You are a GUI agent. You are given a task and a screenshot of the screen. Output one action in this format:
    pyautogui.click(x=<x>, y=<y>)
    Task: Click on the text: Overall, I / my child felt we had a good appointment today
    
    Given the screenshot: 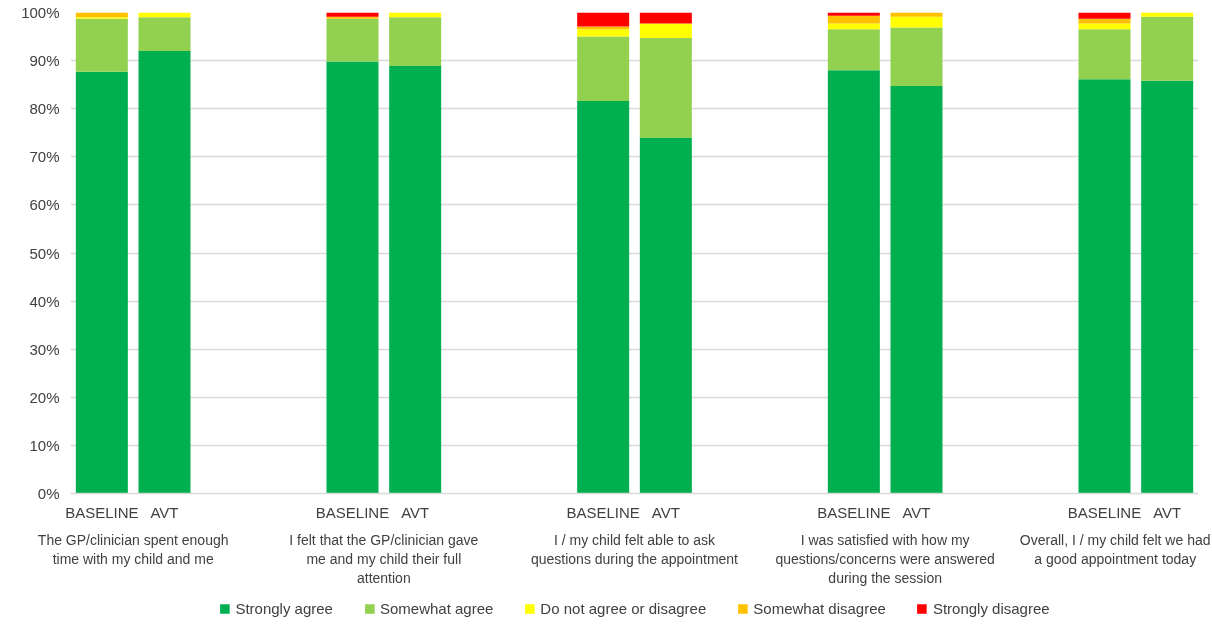 What is the action you would take?
    pyautogui.click(x=1115, y=549)
    